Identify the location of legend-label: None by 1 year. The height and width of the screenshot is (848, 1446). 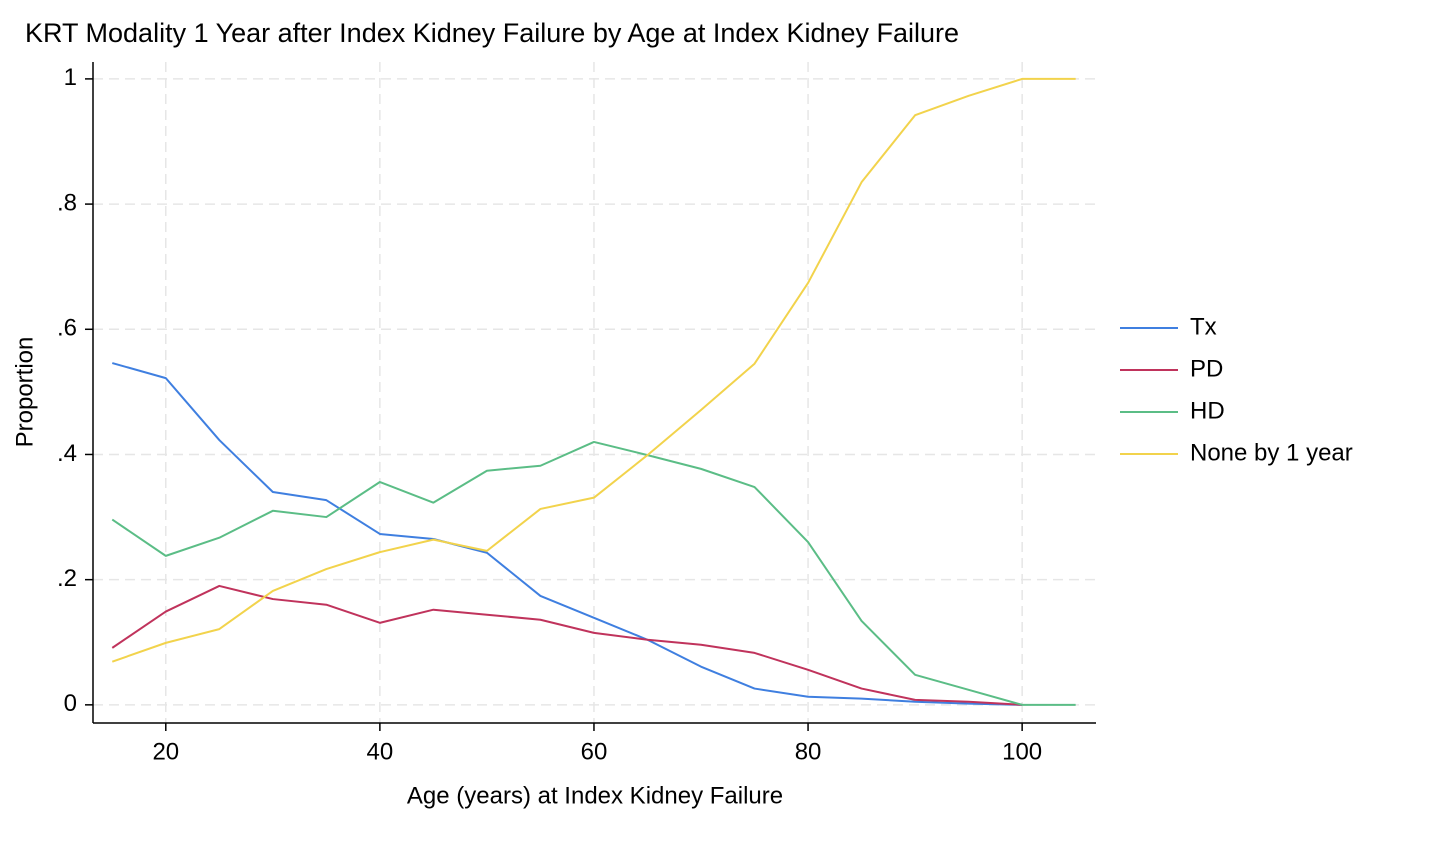
(1271, 452).